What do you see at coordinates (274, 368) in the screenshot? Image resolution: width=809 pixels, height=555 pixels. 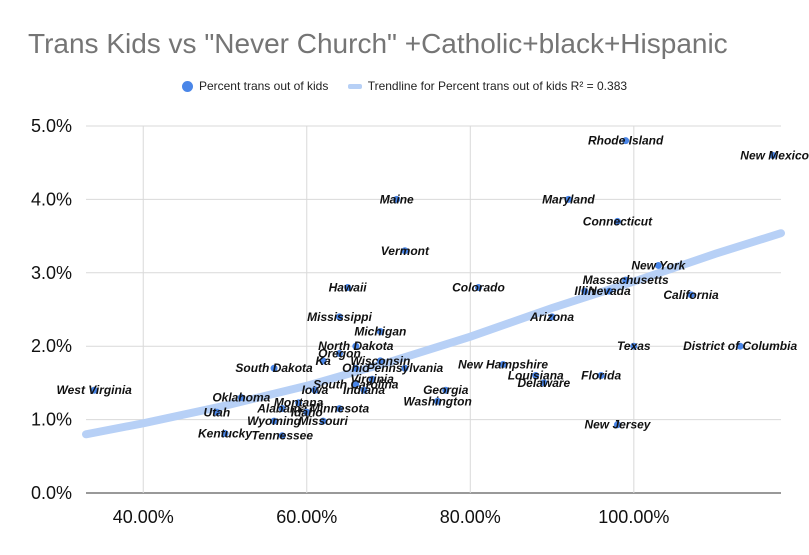 I see `data-label: South Dakota` at bounding box center [274, 368].